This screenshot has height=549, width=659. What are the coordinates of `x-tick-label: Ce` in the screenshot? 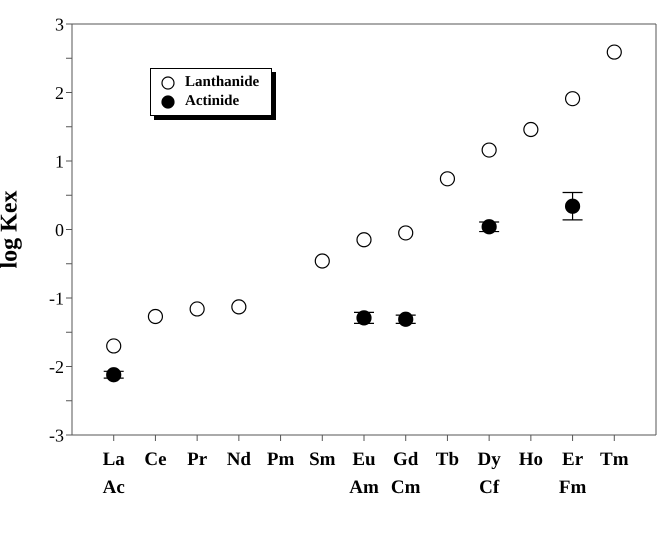 It's located at (155, 459).